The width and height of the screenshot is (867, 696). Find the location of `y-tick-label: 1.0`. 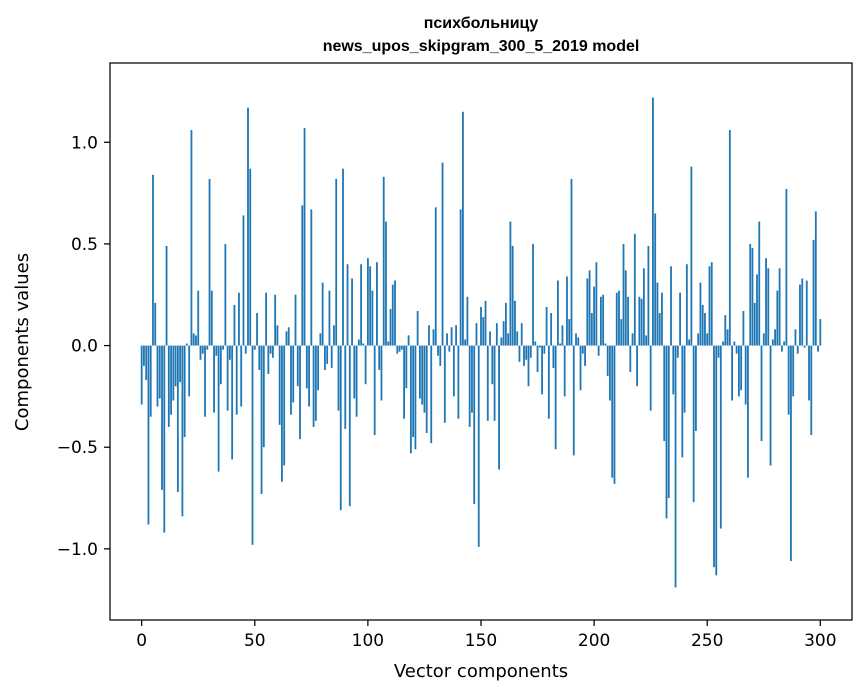

y-tick-label: 1.0 is located at coordinates (84, 143).